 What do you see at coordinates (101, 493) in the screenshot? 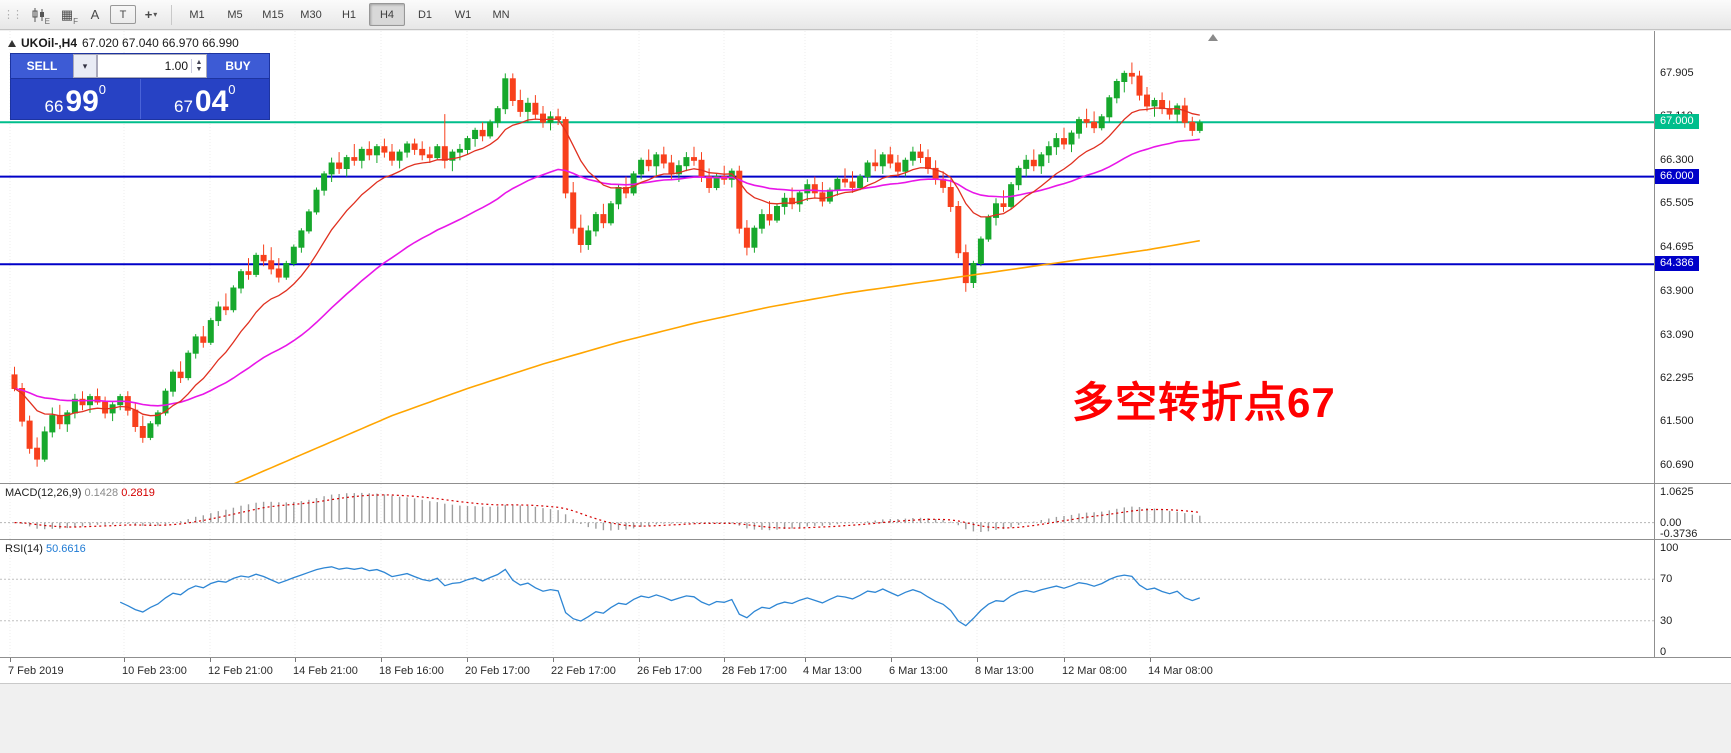
I see `macd-value-main: 0.1428` at bounding box center [101, 493].